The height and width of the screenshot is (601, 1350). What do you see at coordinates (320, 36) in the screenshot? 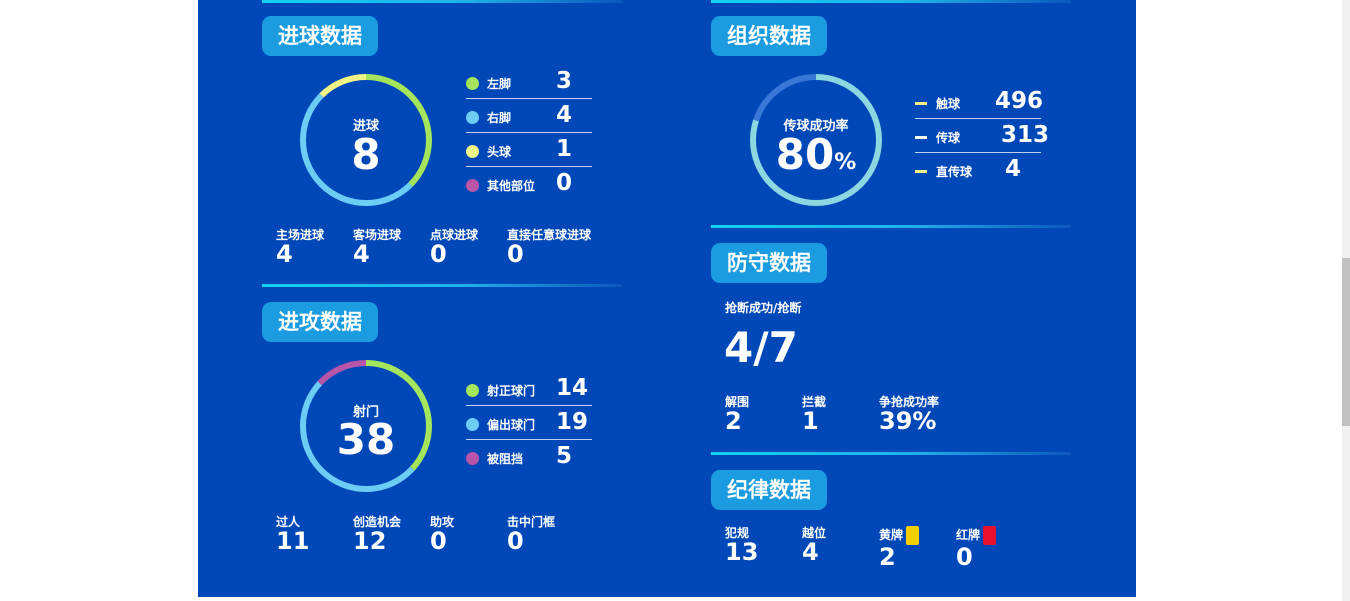
I see `goals-section-title: 进球数据` at bounding box center [320, 36].